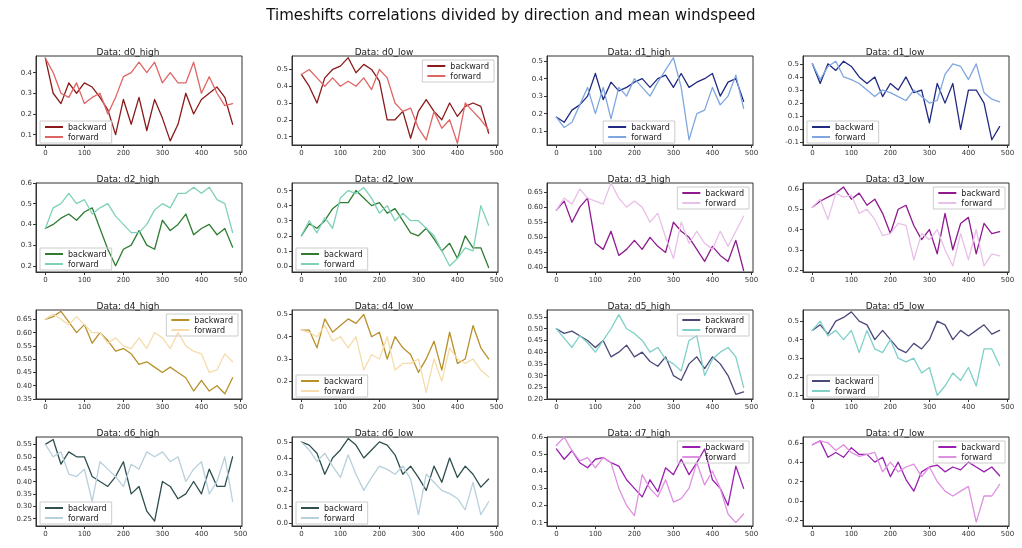 Image resolution: width=1022 pixels, height=548 pixels. Describe the element at coordinates (383, 178) in the screenshot. I see `chart-title: Data: d2_low` at that location.